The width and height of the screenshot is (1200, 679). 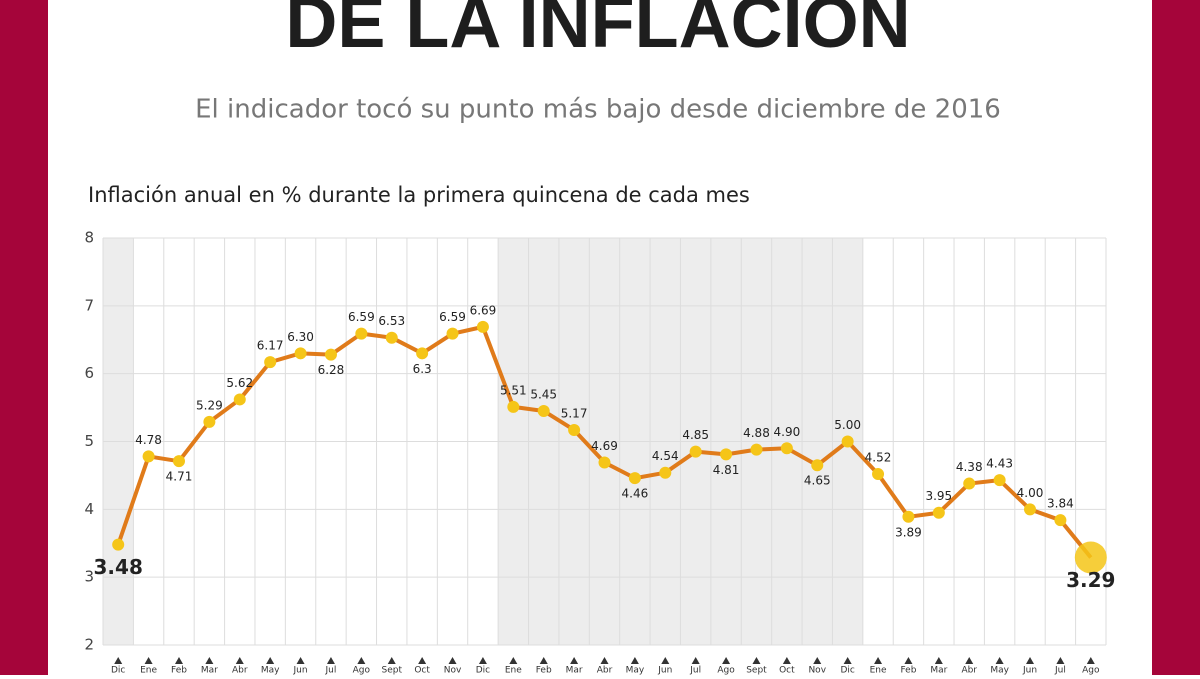 What do you see at coordinates (331, 370) in the screenshot?
I see `value-label: 6.28` at bounding box center [331, 370].